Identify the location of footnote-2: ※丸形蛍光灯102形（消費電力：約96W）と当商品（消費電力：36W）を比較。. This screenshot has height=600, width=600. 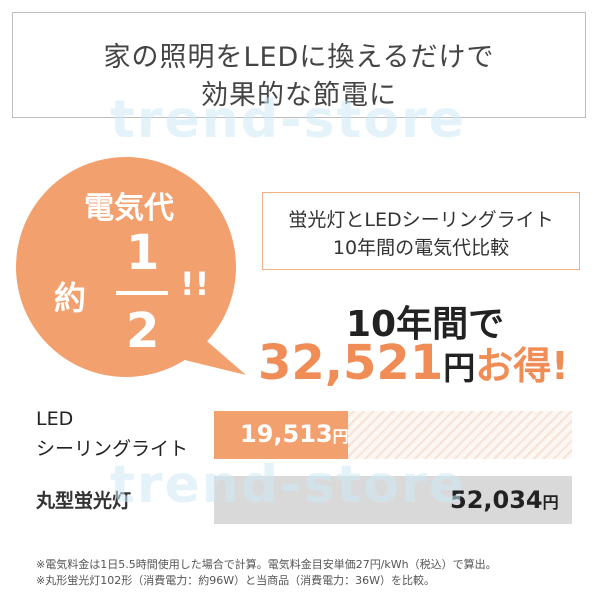
(235, 580).